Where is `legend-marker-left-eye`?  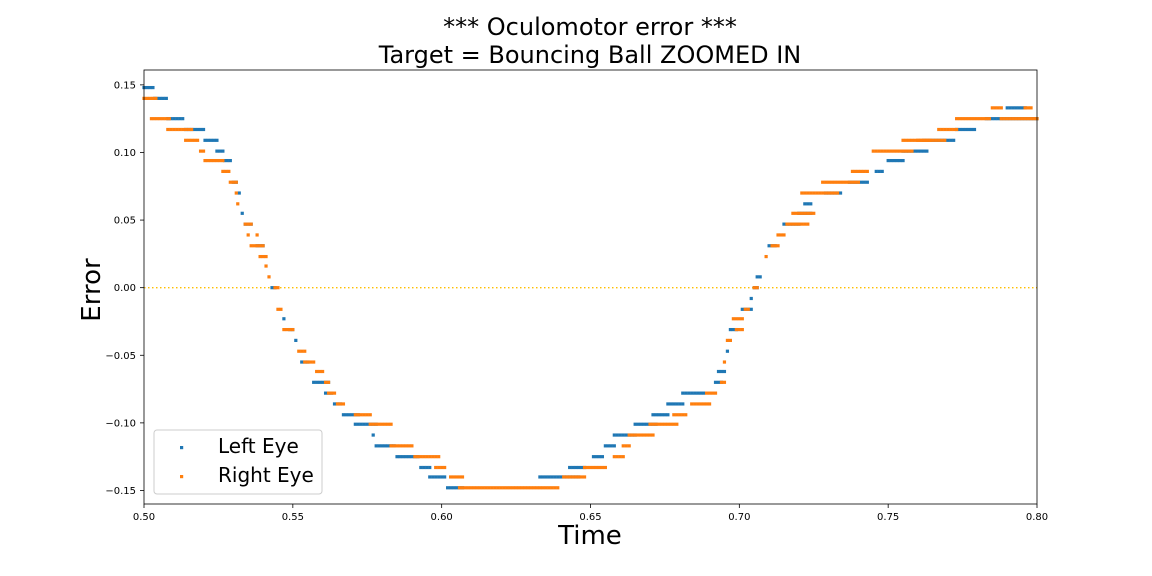 legend-marker-left-eye is located at coordinates (182, 448).